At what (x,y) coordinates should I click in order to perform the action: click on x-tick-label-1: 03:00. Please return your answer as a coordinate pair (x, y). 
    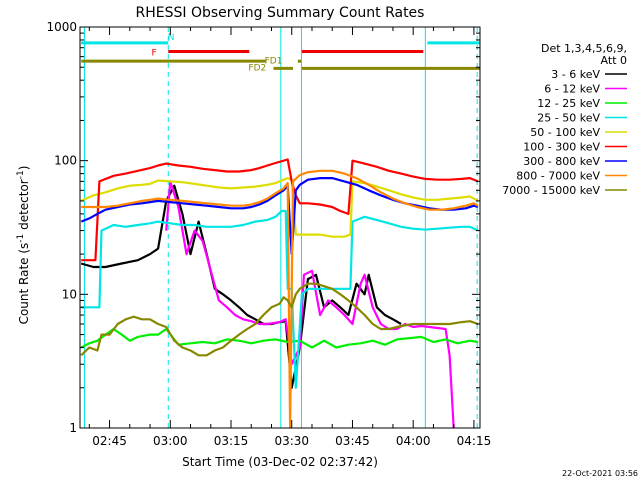
    Looking at the image, I should click on (170, 441).